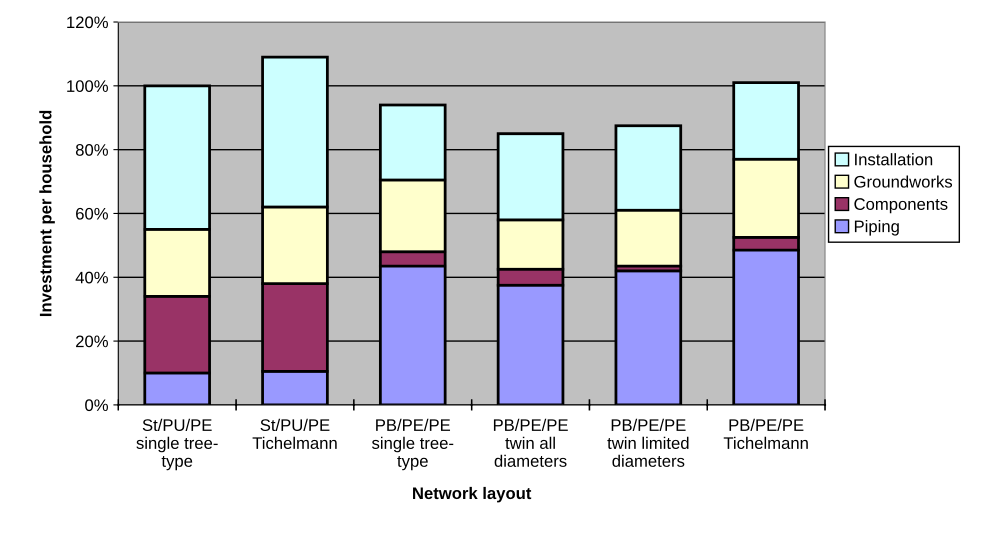  Describe the element at coordinates (92, 150) in the screenshot. I see `y-tick-label: 80%` at that location.